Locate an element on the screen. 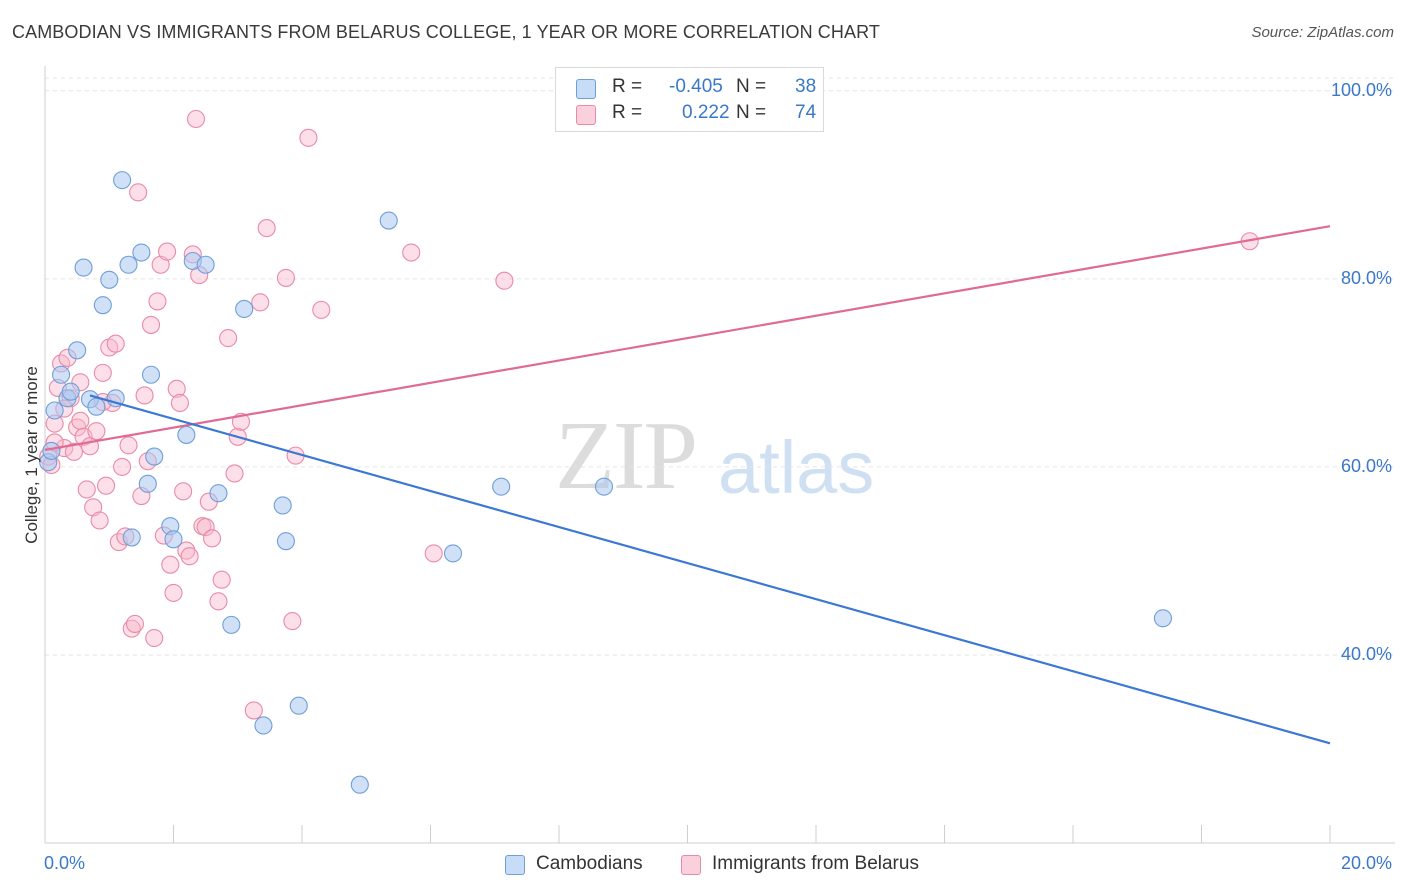 Image resolution: width=1406 pixels, height=892 pixels. legend-swatch-belarus is located at coordinates (586, 115).